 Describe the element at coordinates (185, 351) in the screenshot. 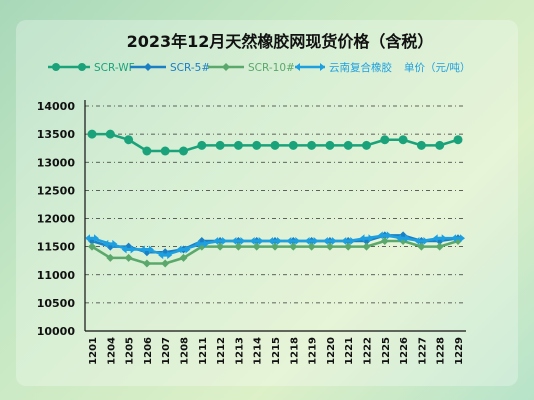

I see `x-tick-label: 1208` at that location.